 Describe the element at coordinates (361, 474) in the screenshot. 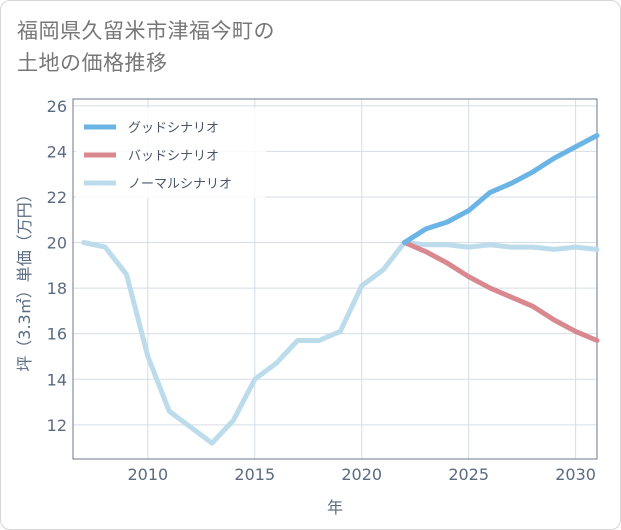

I see `x-tick-label: 2020` at that location.